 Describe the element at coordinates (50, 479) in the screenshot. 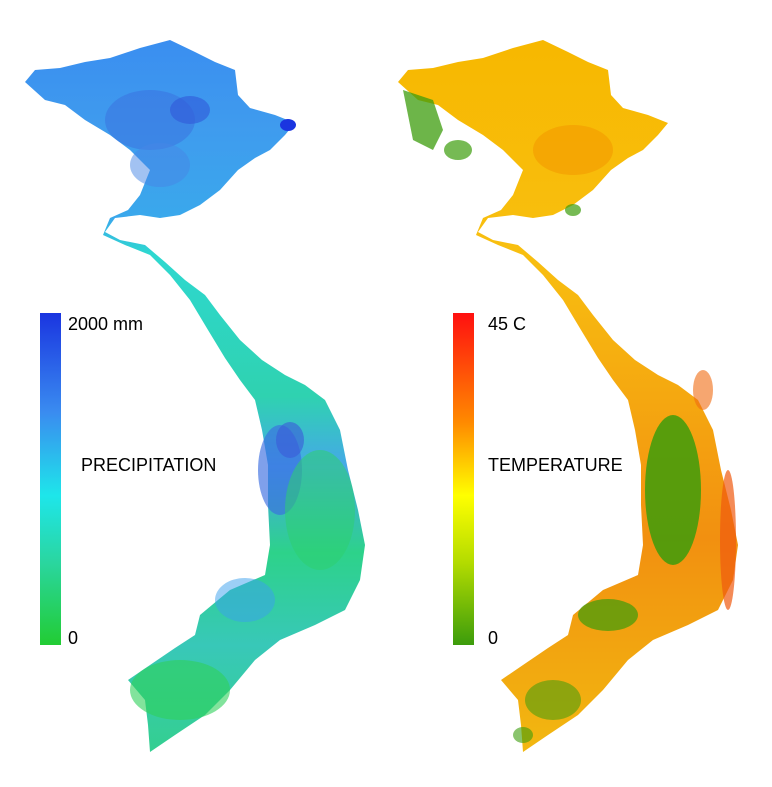

I see `precipitation-colorbar` at that location.